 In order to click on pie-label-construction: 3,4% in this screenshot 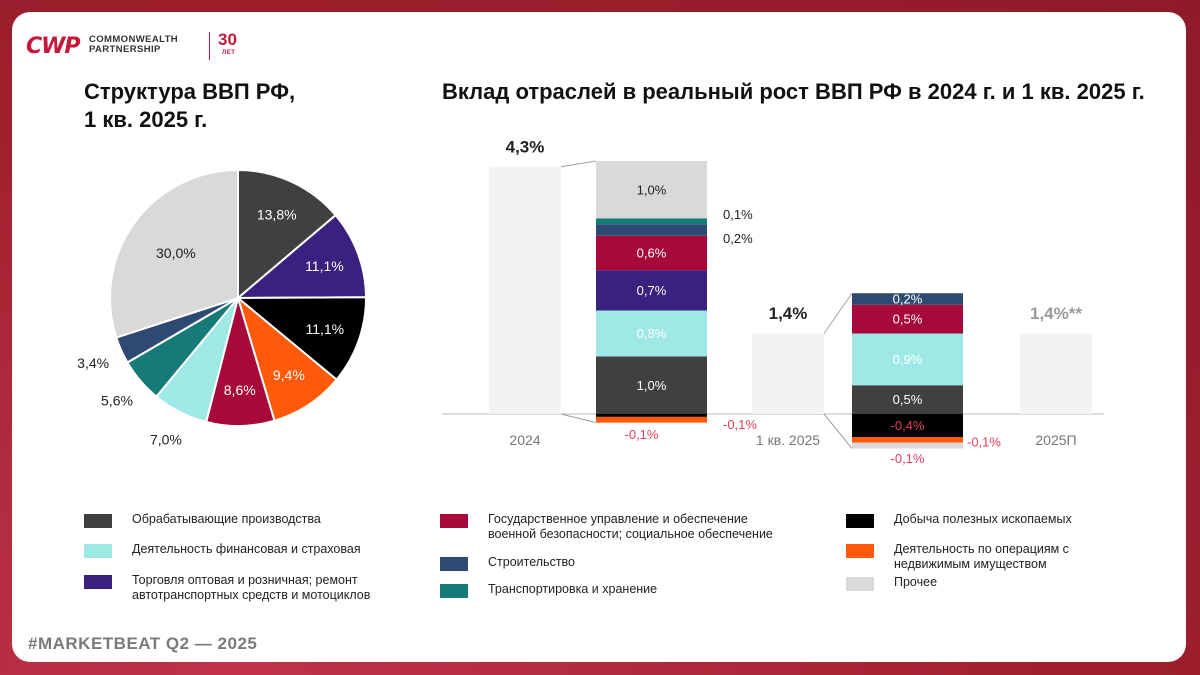, I will do `click(93, 363)`.